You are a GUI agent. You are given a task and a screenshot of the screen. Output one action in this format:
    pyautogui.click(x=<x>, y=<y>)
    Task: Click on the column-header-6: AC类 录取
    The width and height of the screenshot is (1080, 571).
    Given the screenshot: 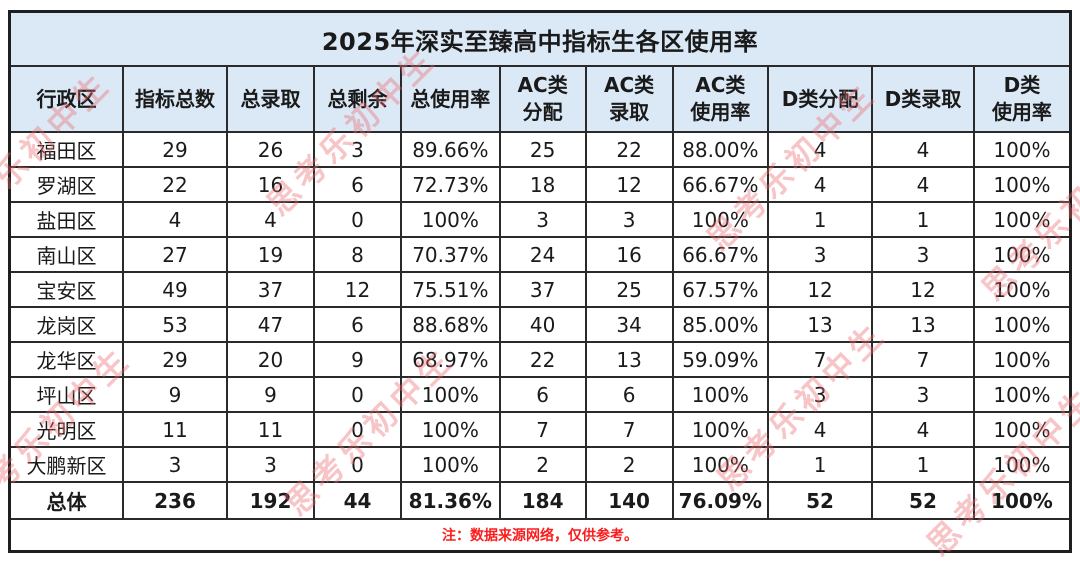 What is the action you would take?
    pyautogui.click(x=629, y=99)
    